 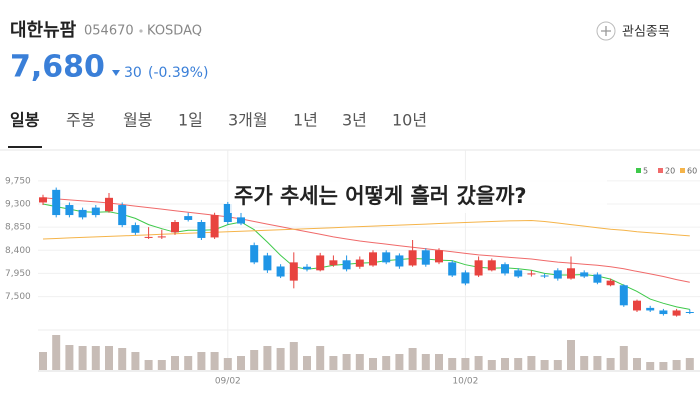 What do you see at coordinates (80, 120) in the screenshot?
I see `tab: 주봉` at bounding box center [80, 120].